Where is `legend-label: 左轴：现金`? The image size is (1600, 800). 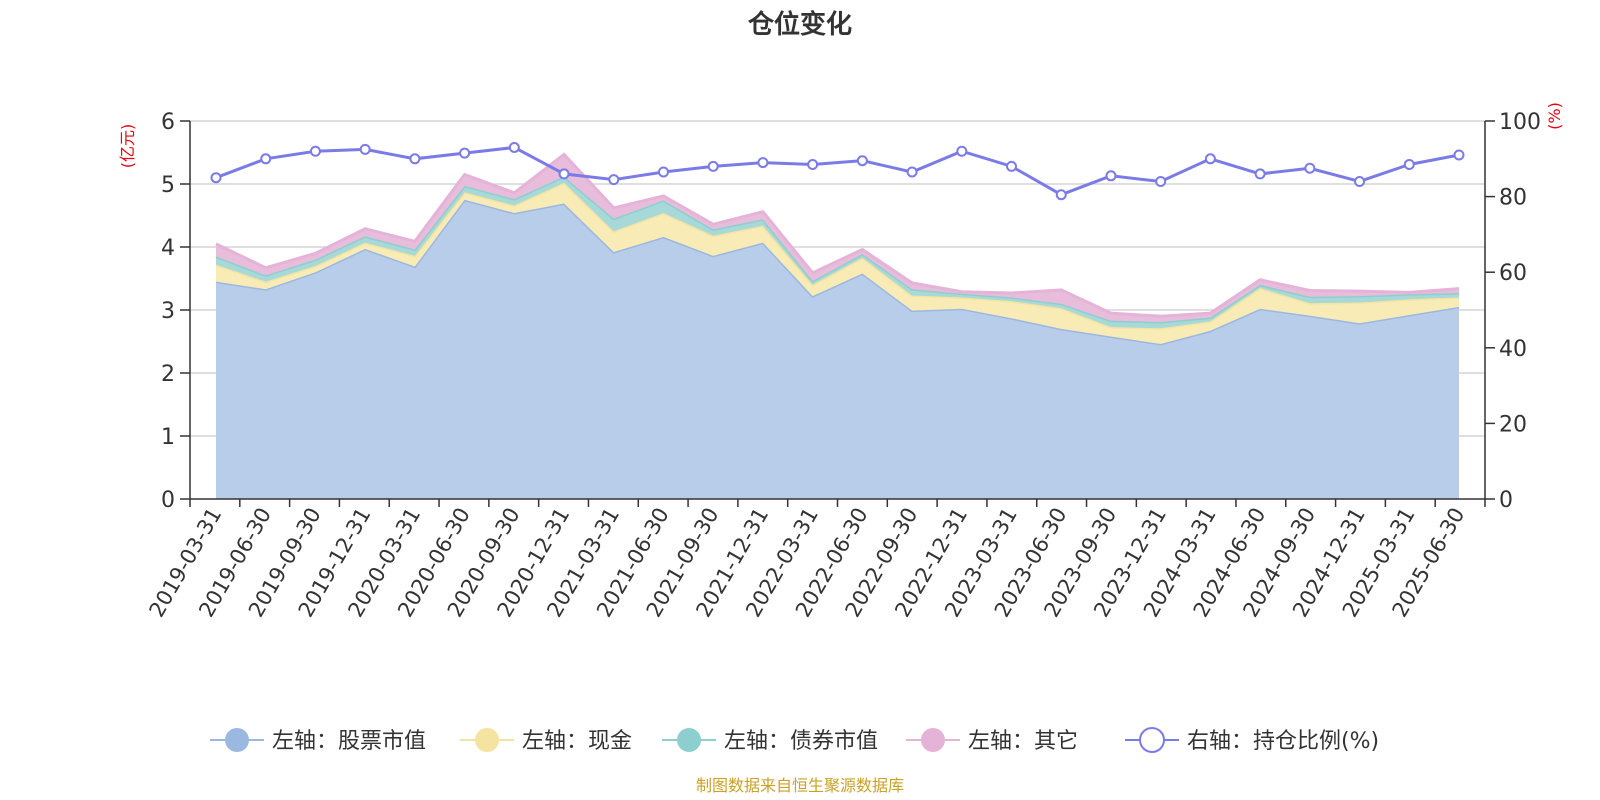 legend-label: 左轴：现金 is located at coordinates (577, 741).